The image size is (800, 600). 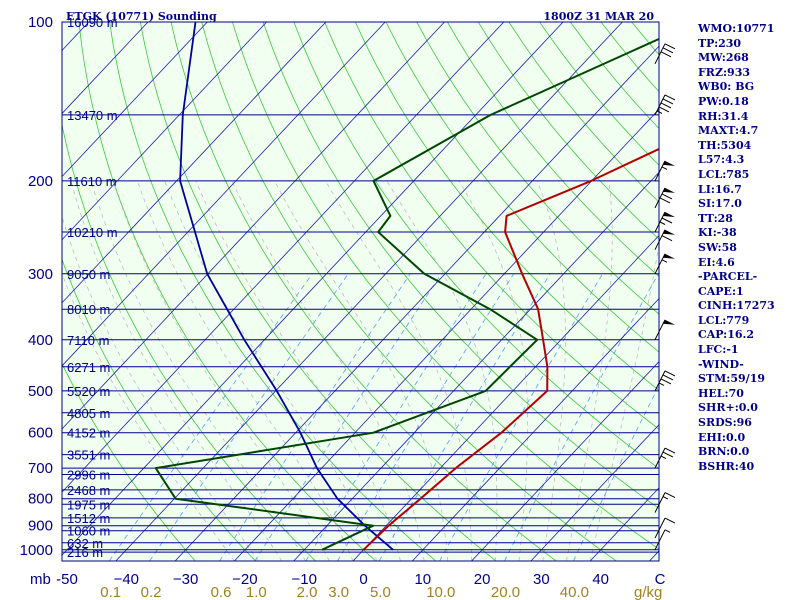 I want to click on index-line: -WIND-, so click(x=721, y=364).